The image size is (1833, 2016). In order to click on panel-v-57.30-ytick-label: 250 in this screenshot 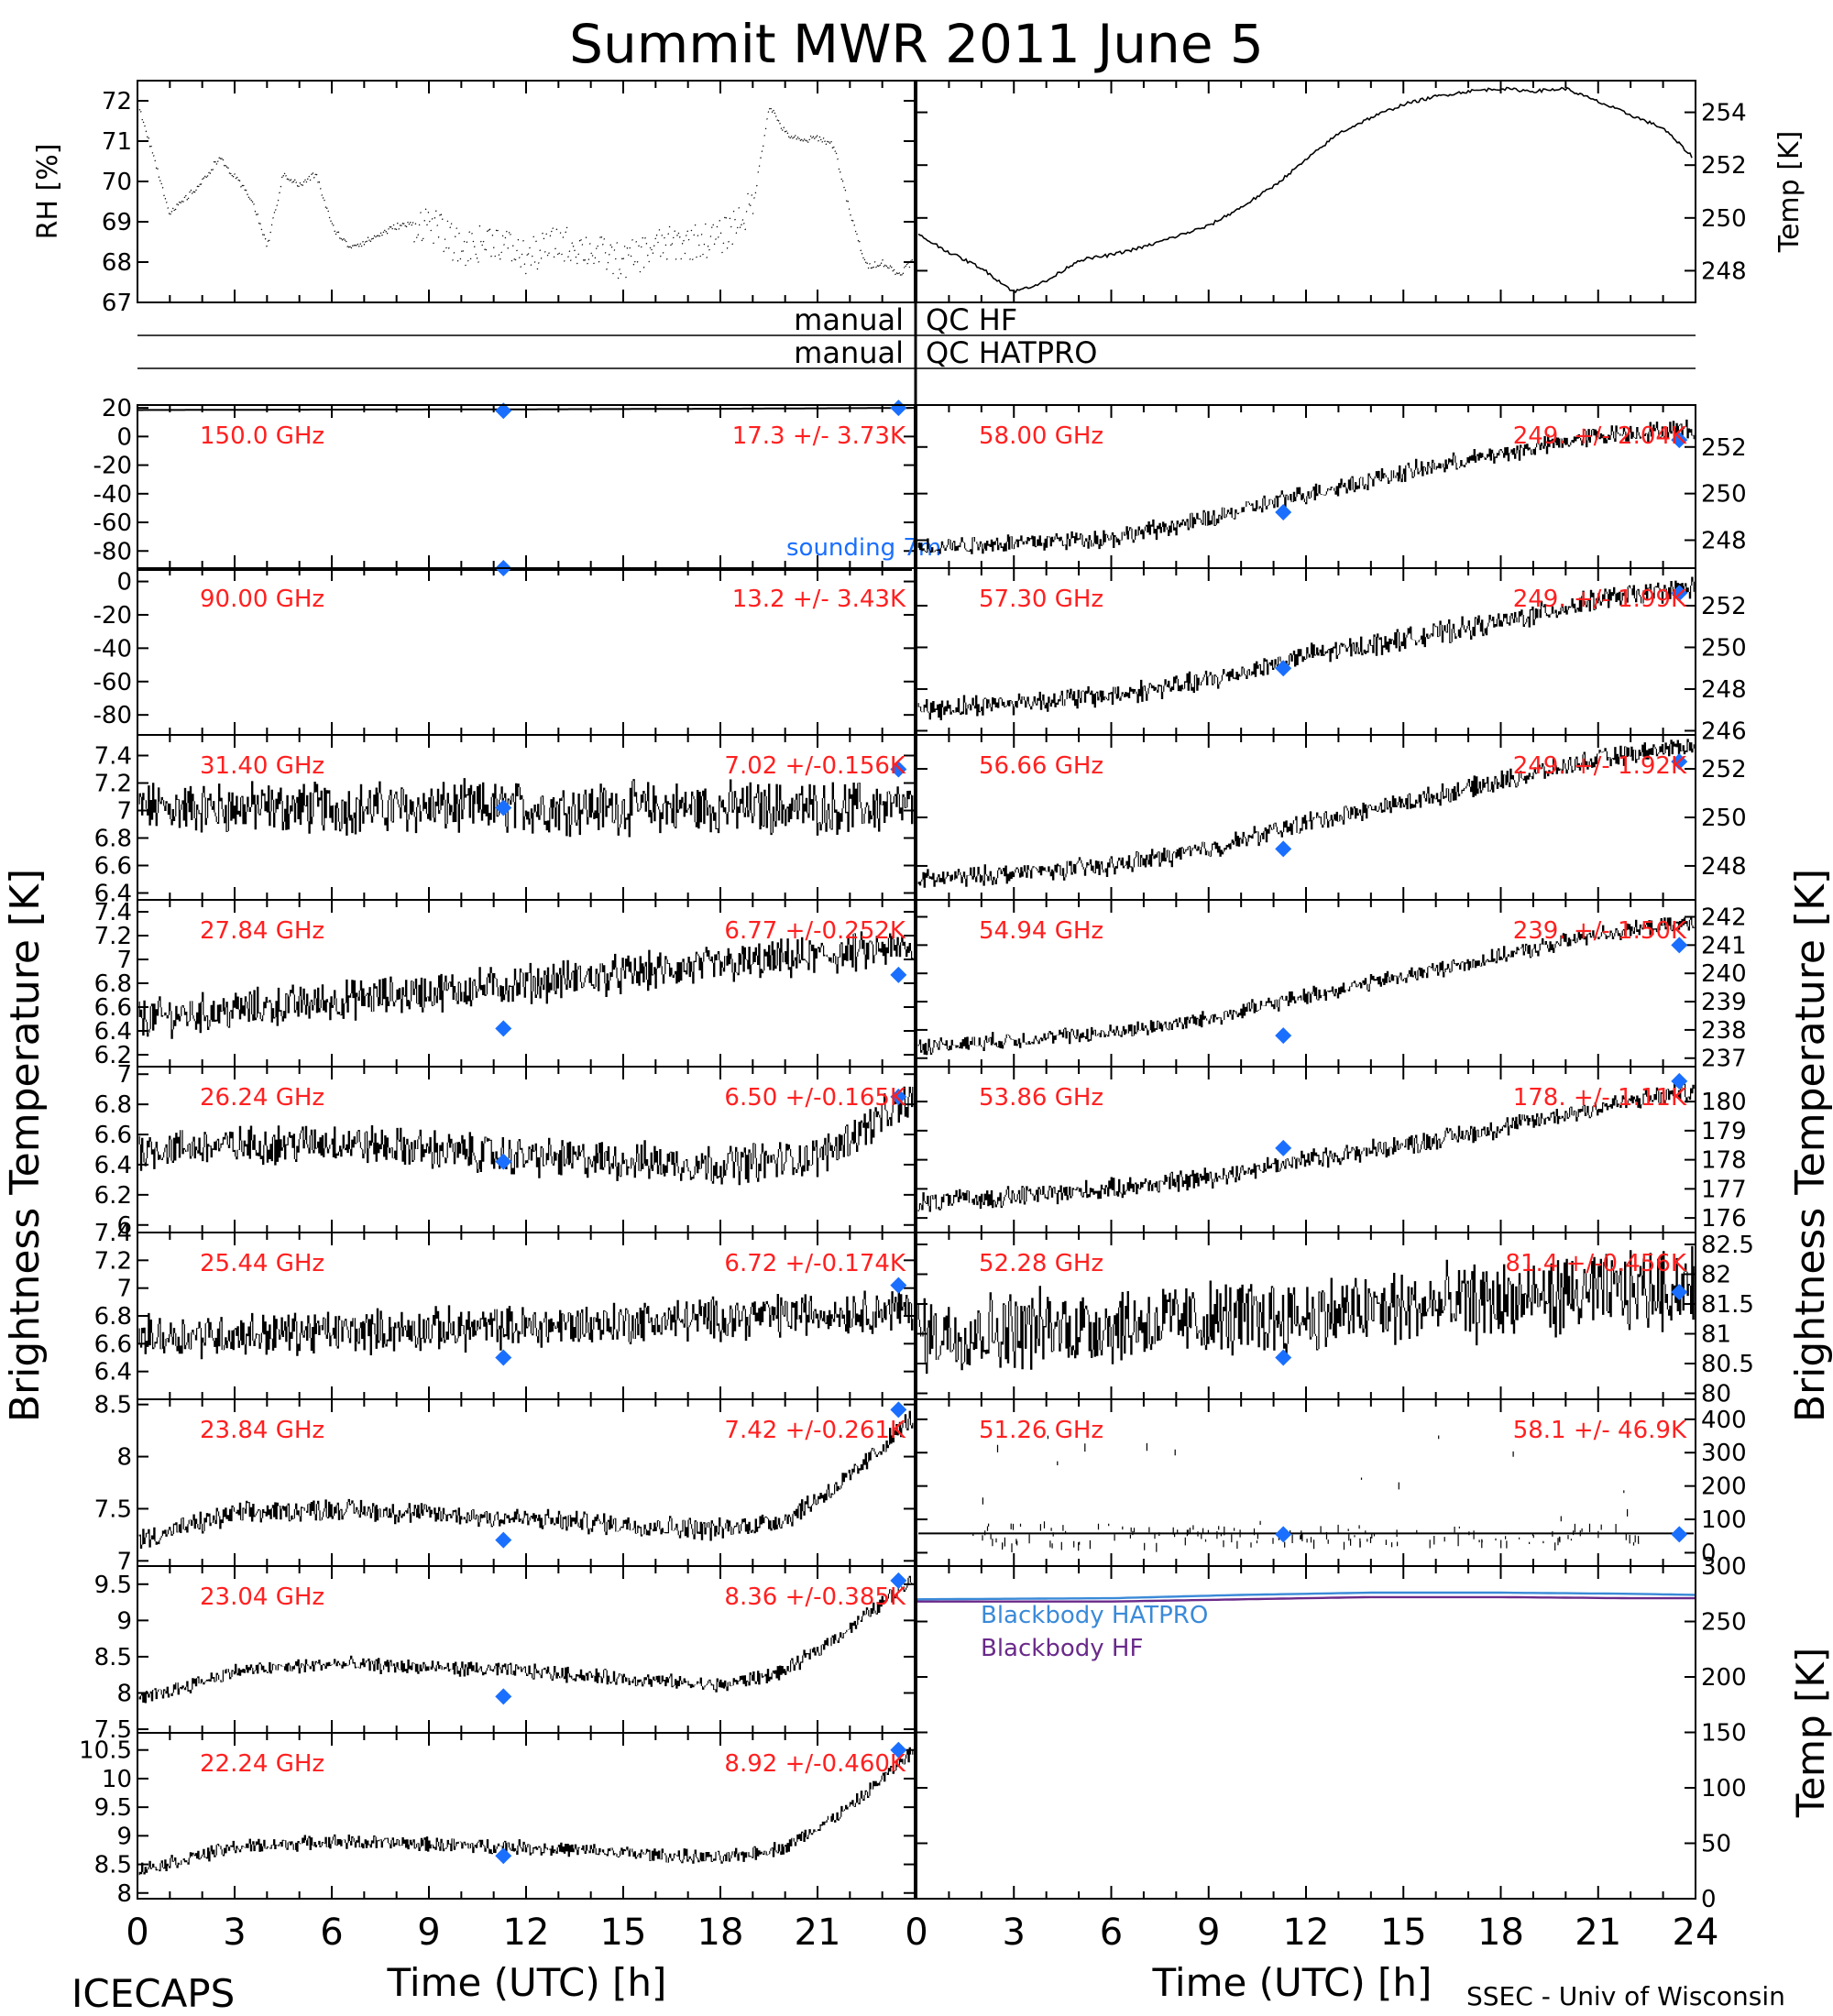, I will do `click(1724, 648)`.